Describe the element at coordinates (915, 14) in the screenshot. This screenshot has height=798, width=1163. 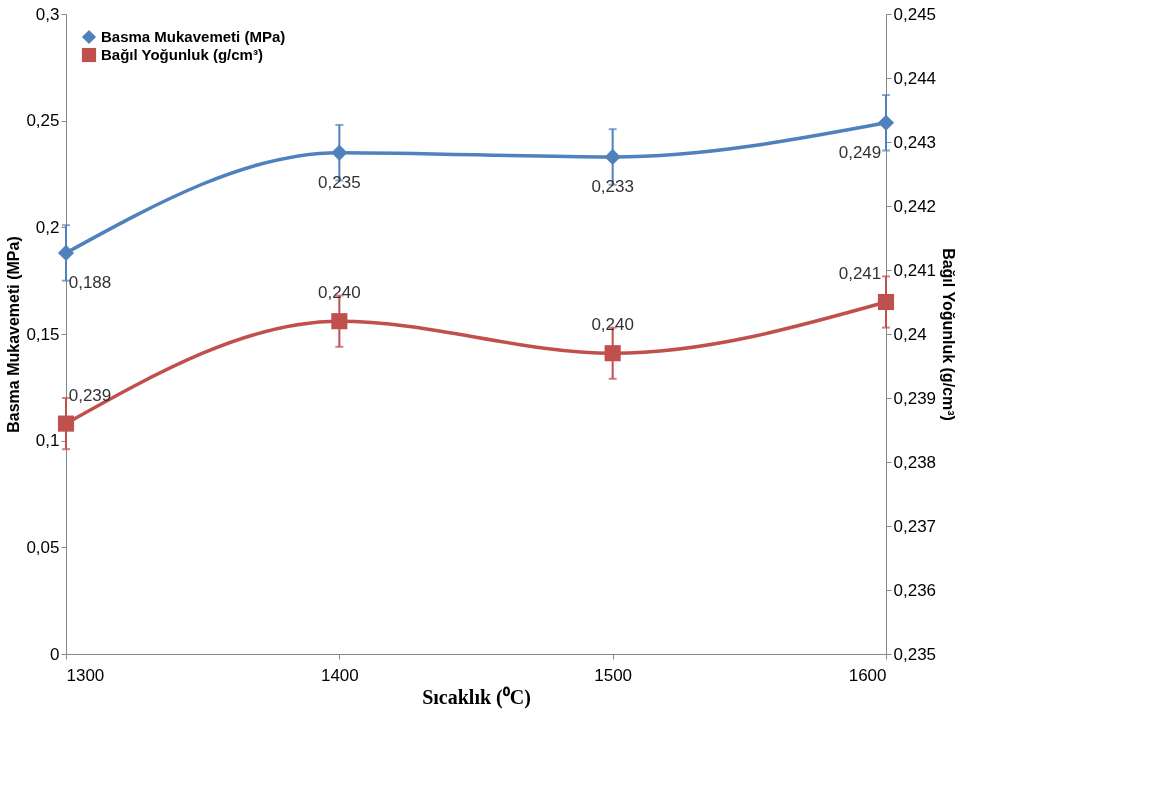
I see `y2-tick-label: 0,245` at that location.